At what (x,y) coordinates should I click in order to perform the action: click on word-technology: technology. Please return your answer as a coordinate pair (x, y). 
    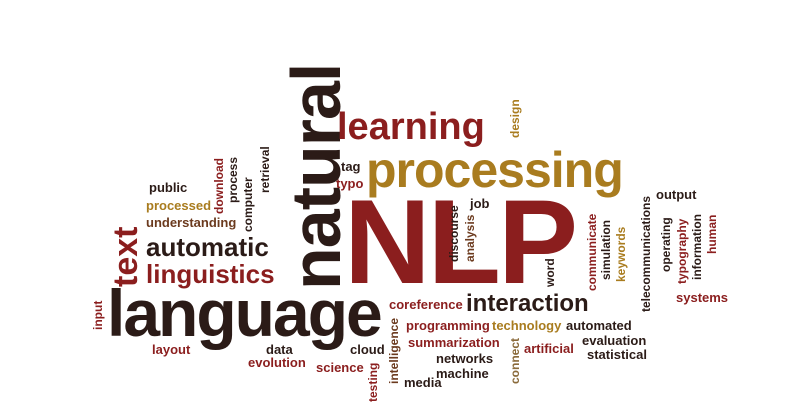
    Looking at the image, I should click on (527, 325).